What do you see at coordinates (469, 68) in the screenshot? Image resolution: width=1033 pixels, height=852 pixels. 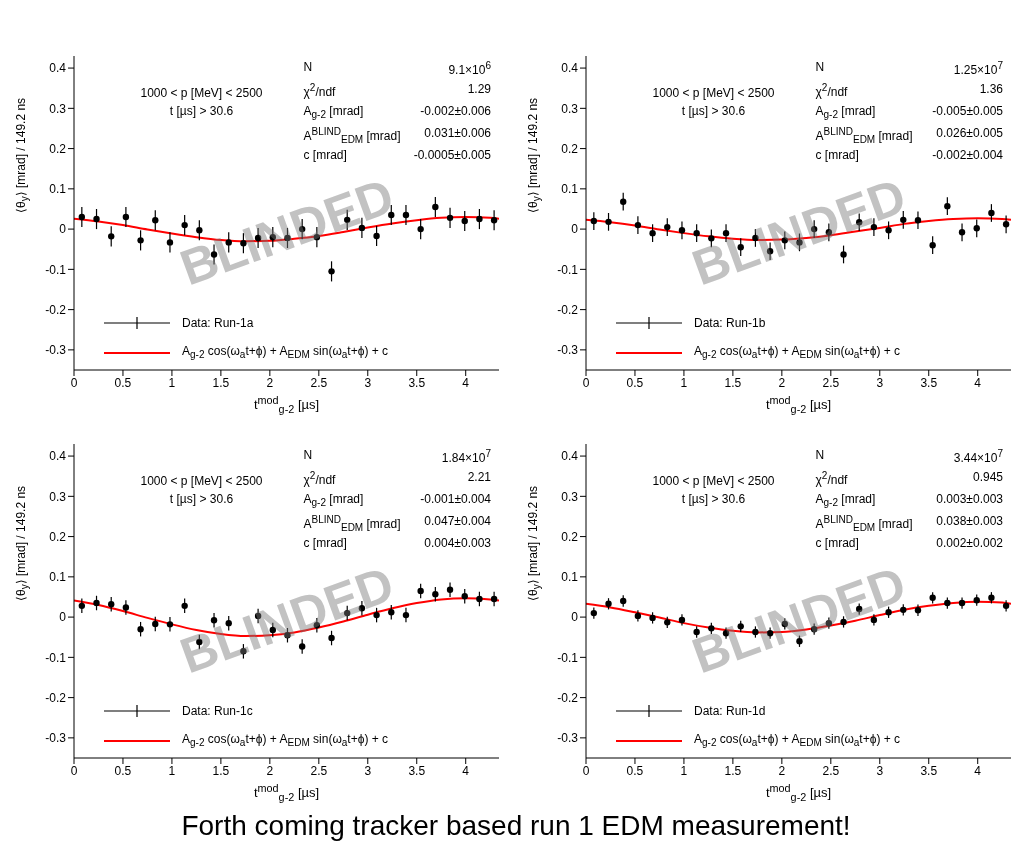 I see `annotation: 9.1×10$^{6}$` at bounding box center [469, 68].